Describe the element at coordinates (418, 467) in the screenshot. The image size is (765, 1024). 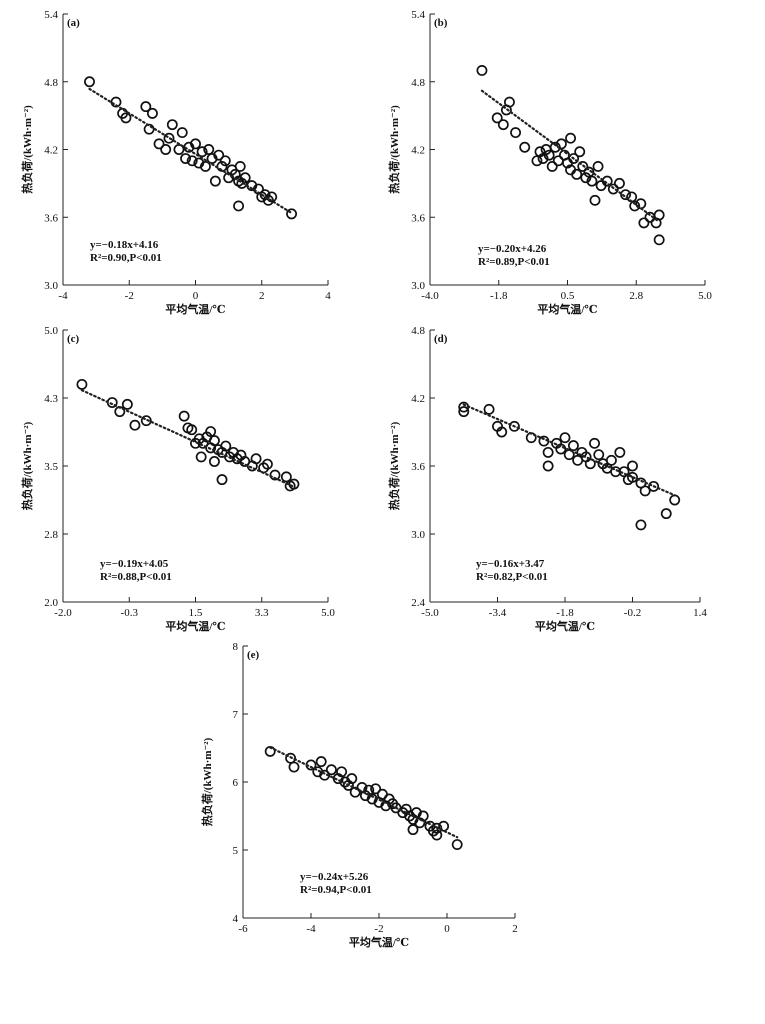
I see `y-tick-label: 3.6` at that location.